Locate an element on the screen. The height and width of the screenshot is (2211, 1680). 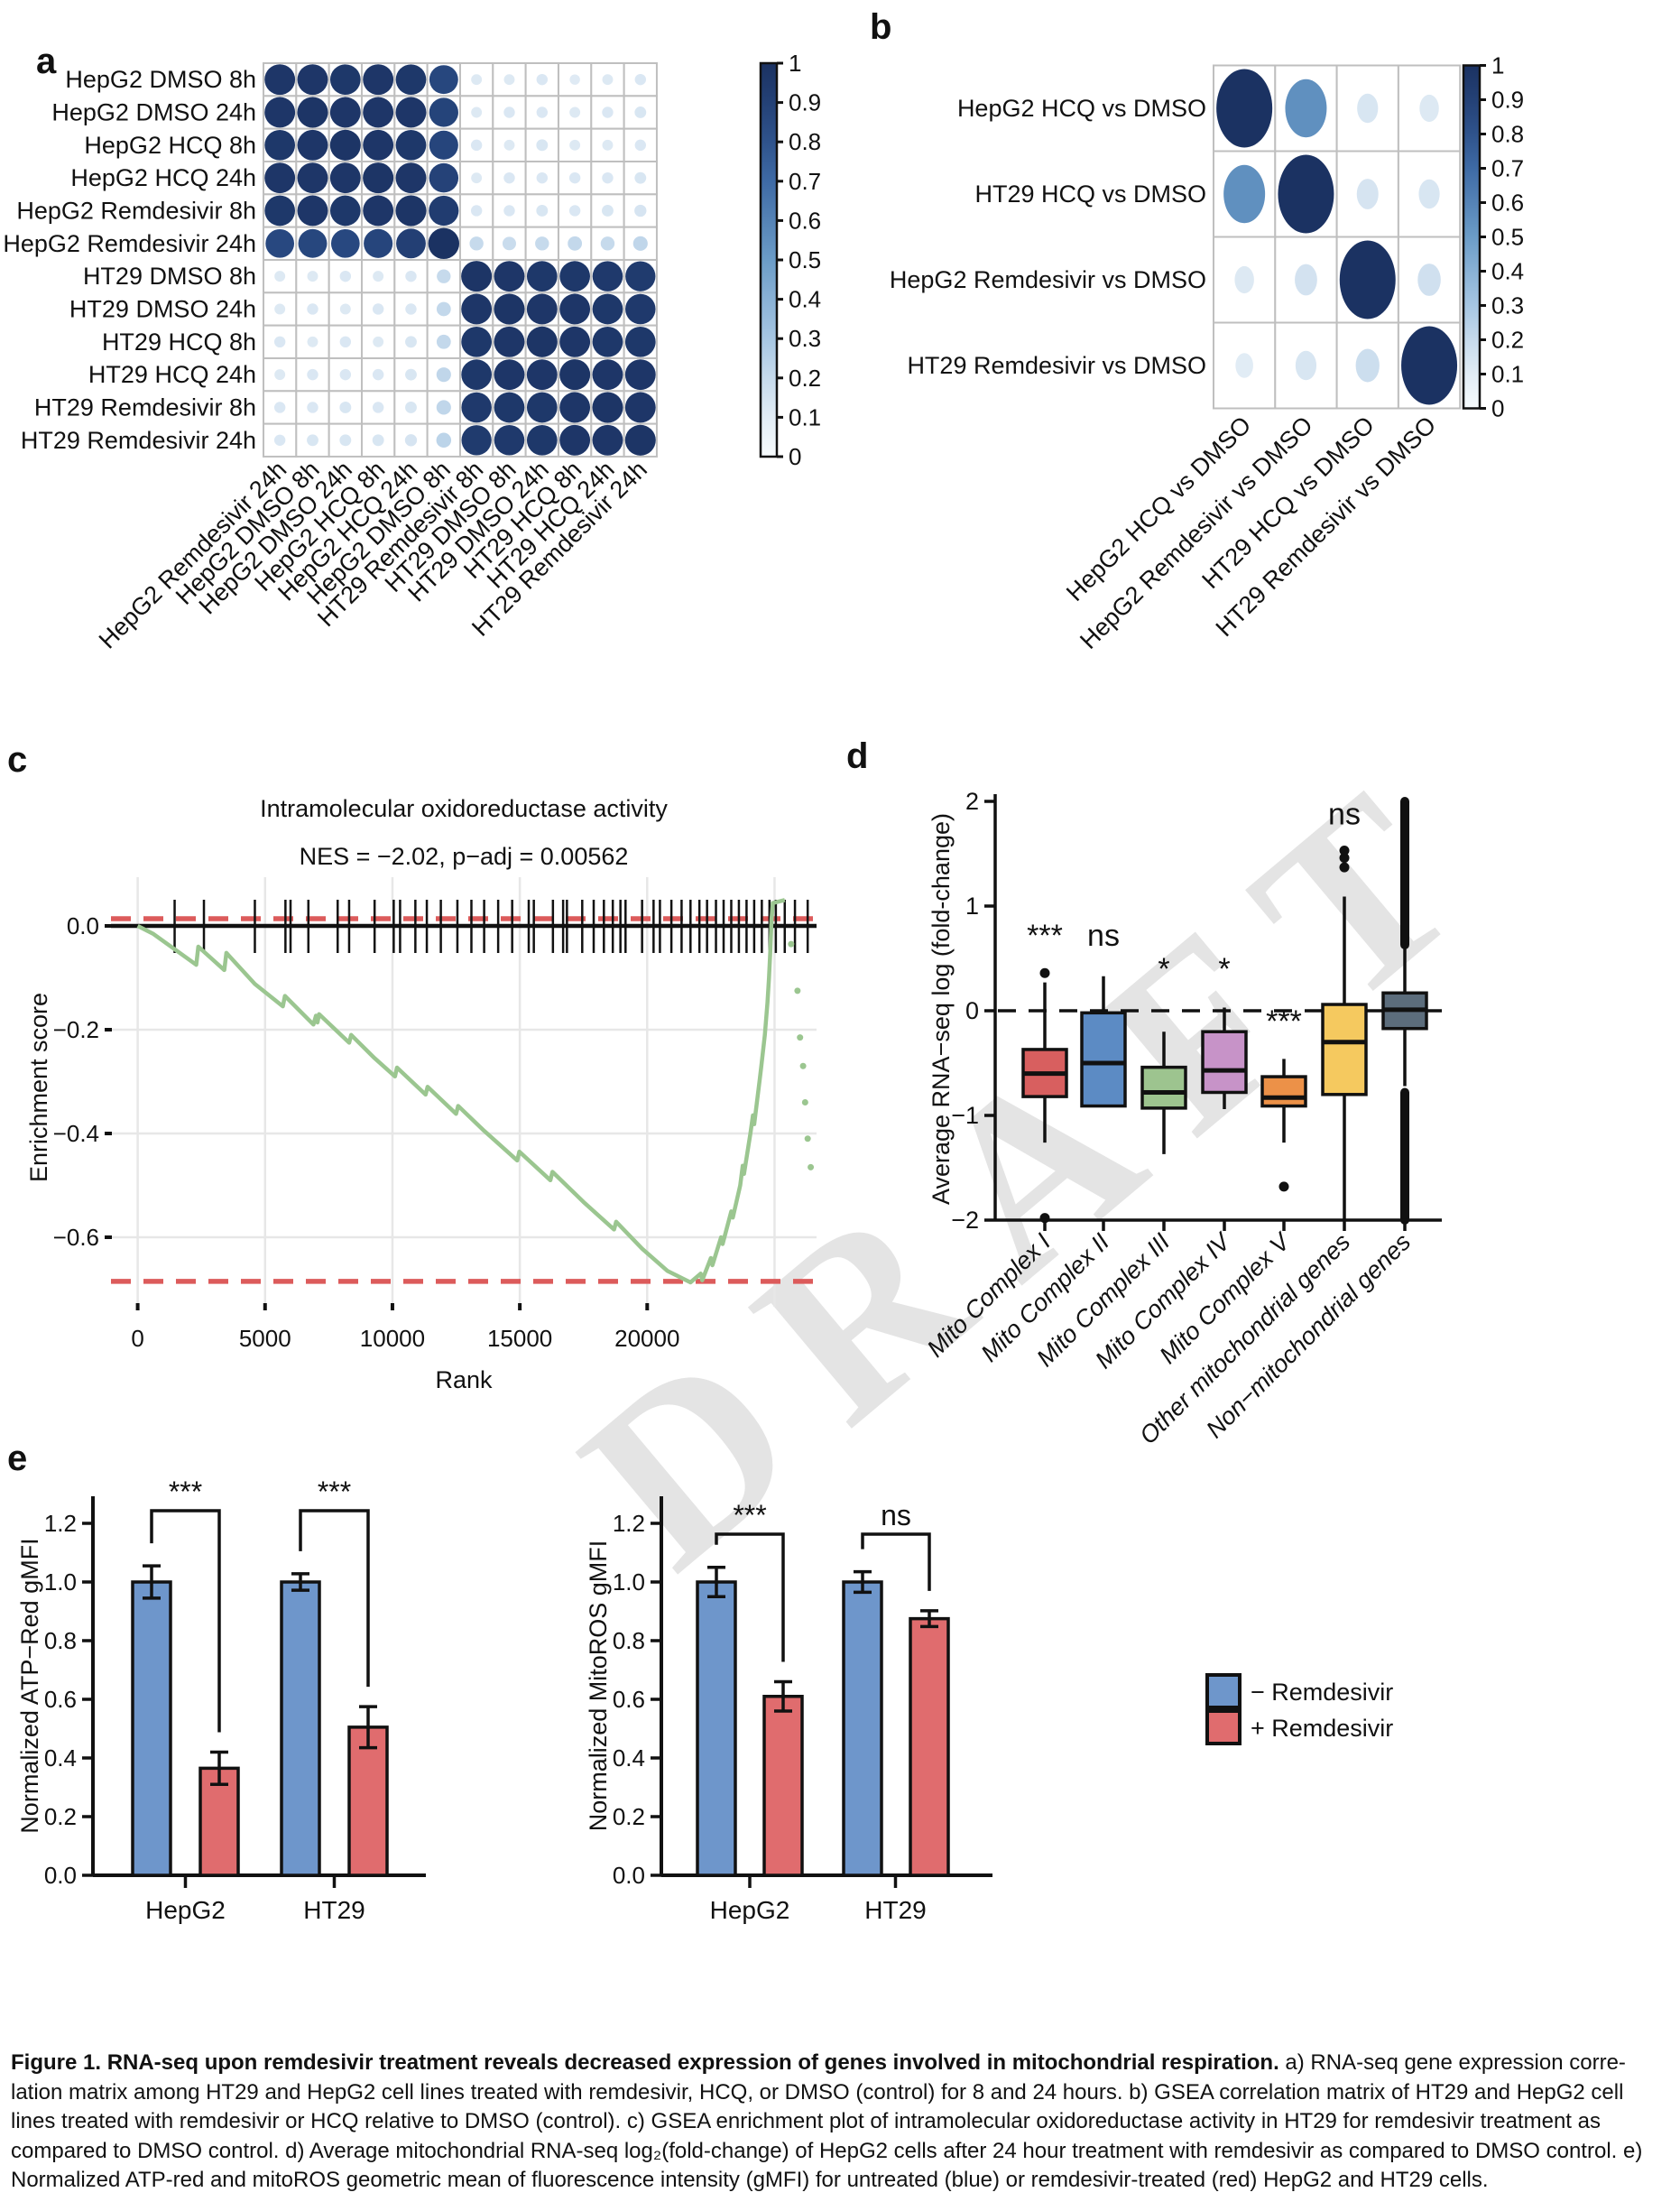
group-label: HepG2 is located at coordinates (185, 1910).